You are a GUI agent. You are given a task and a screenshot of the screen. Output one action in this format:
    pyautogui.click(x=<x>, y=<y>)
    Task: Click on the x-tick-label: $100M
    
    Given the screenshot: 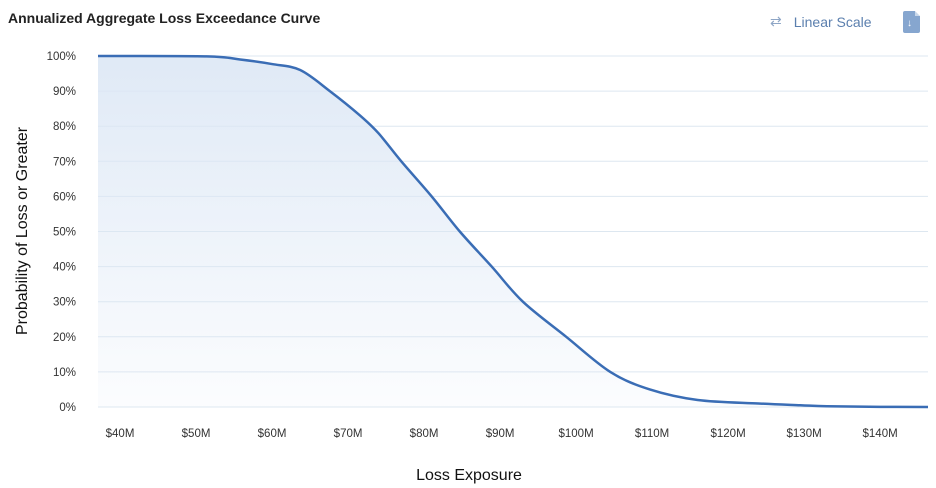 What is the action you would take?
    pyautogui.click(x=576, y=434)
    